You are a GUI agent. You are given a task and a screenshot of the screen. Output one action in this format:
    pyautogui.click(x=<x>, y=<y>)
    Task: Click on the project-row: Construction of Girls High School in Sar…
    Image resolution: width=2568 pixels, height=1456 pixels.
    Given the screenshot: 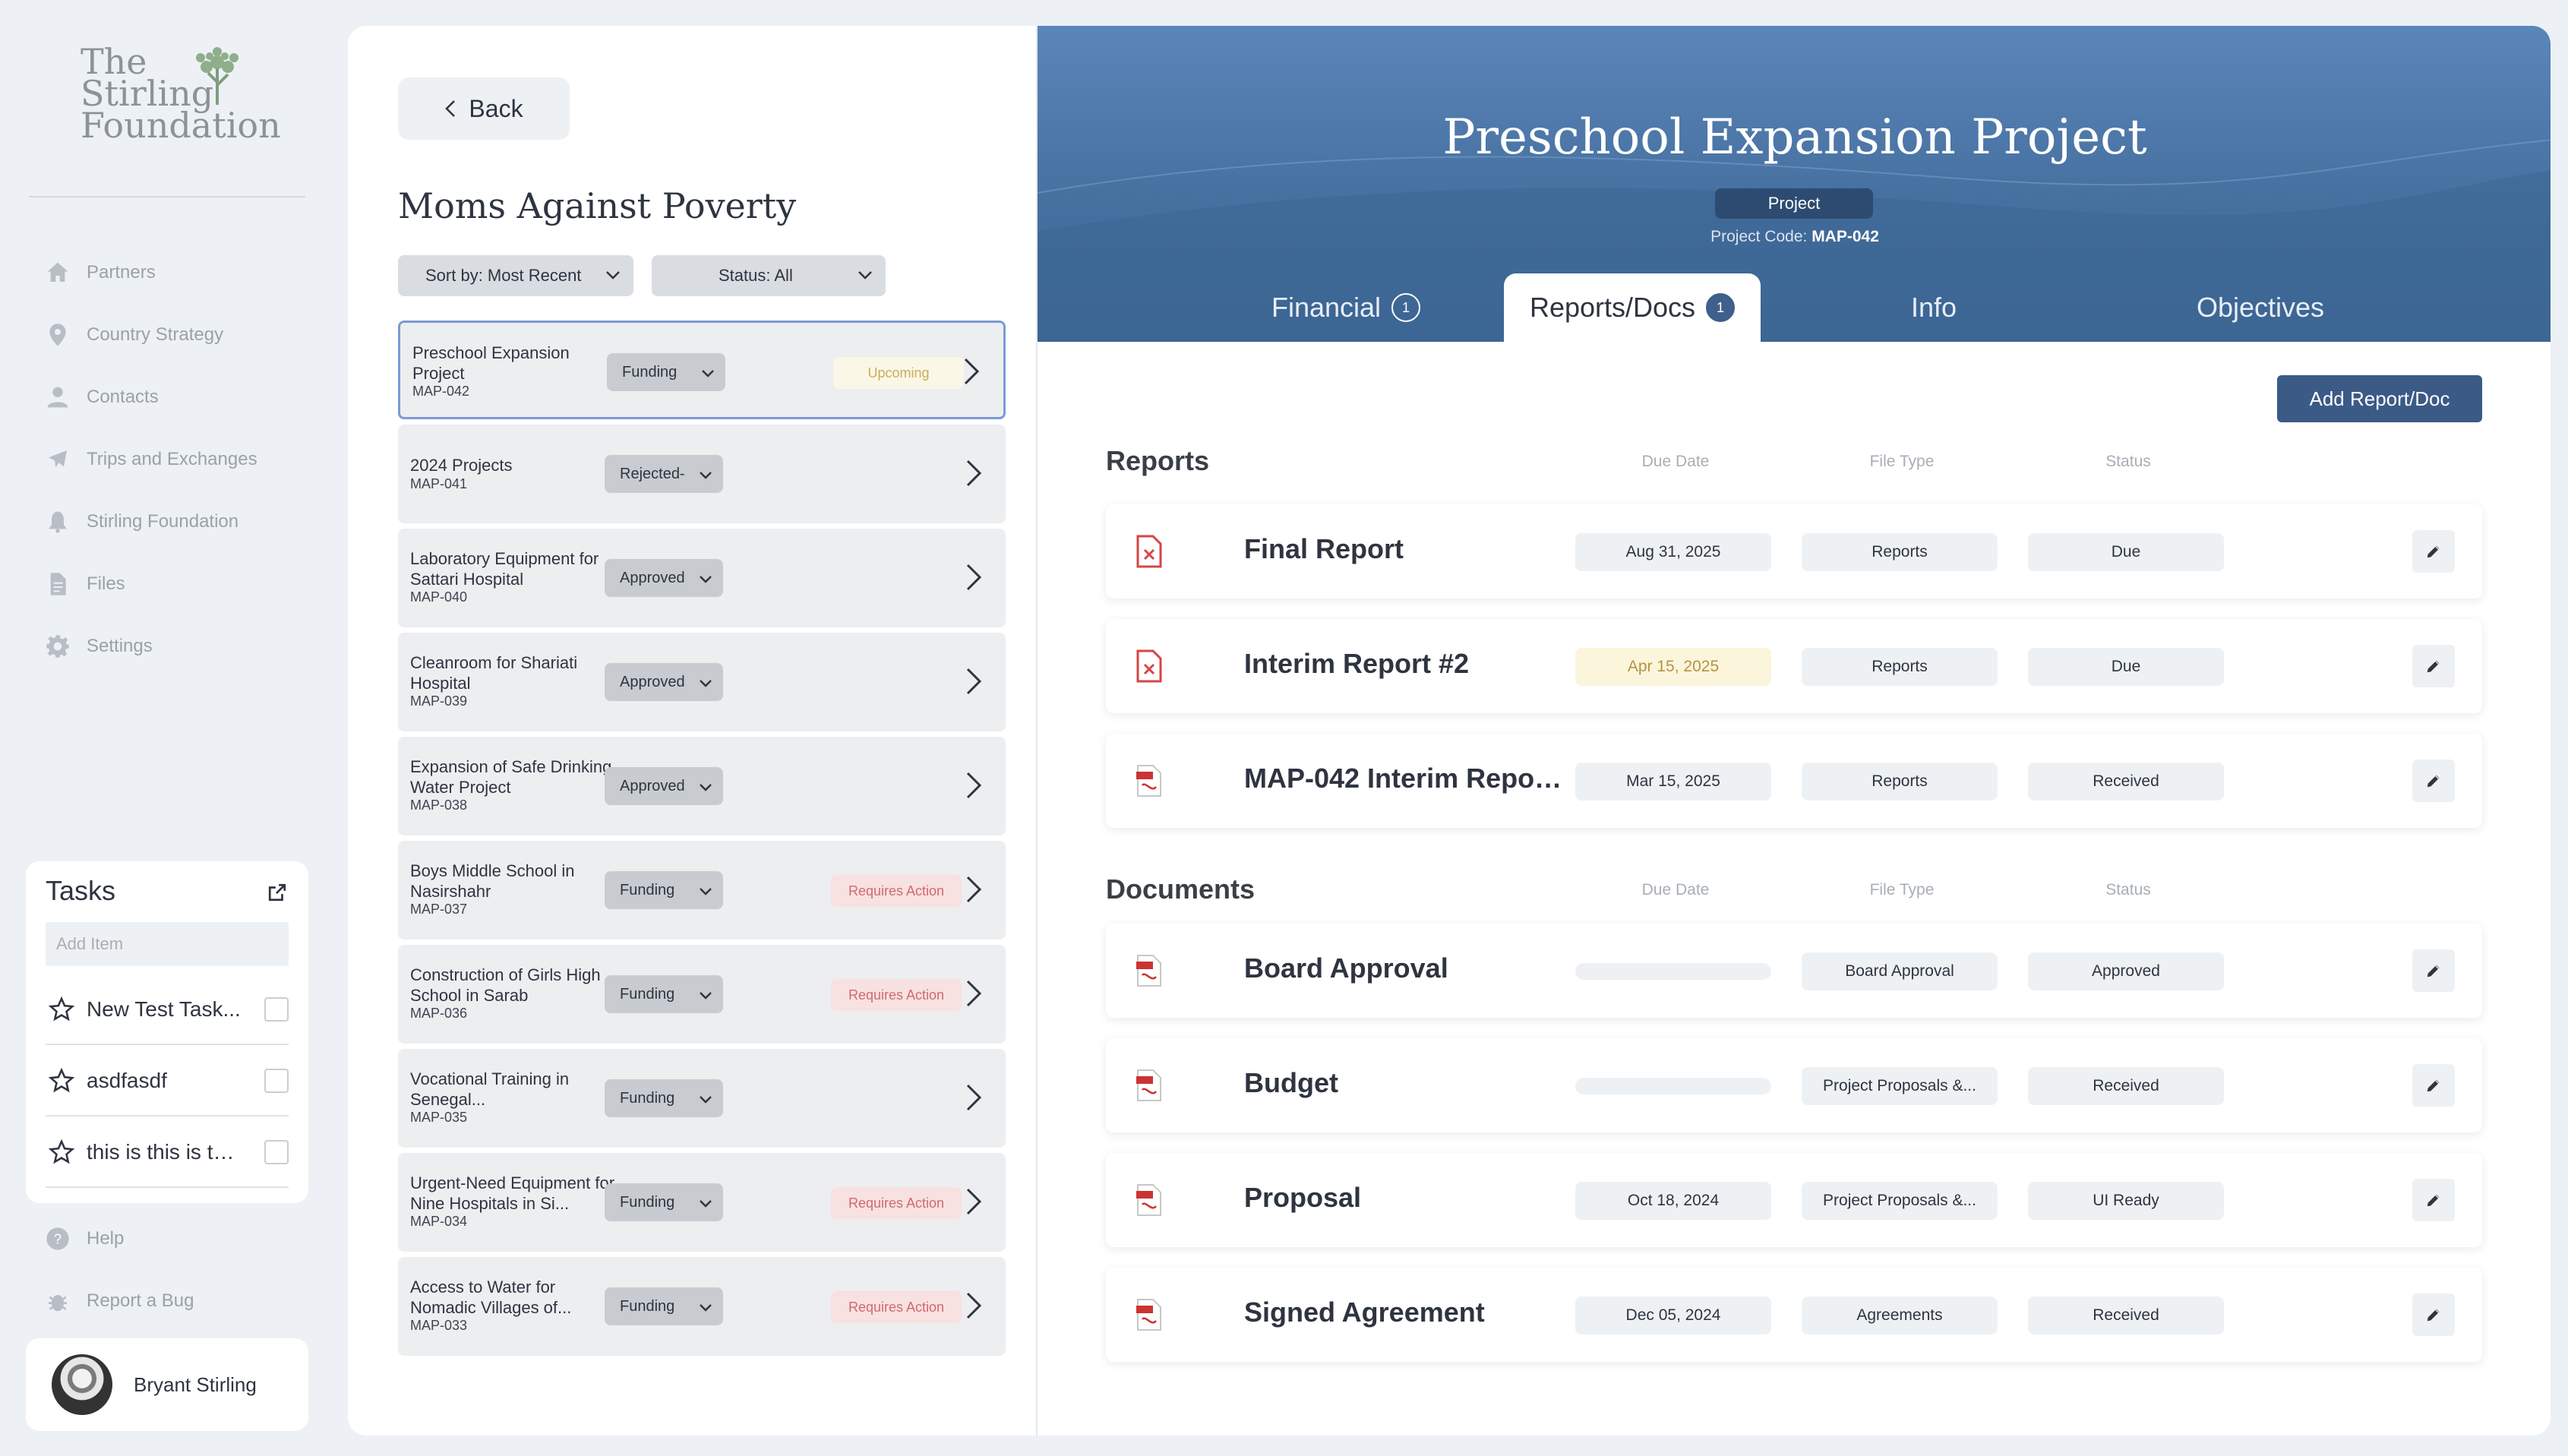 What is the action you would take?
    pyautogui.click(x=702, y=994)
    